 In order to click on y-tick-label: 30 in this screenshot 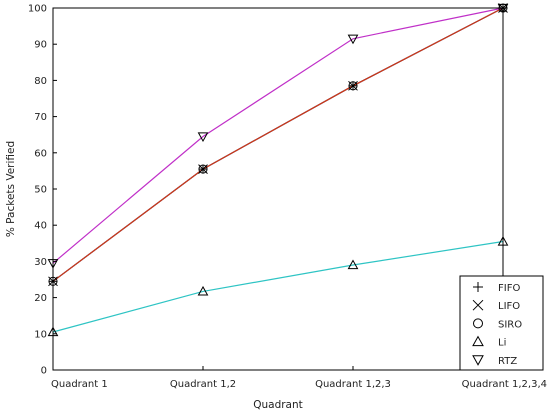, I will do `click(40, 262)`.